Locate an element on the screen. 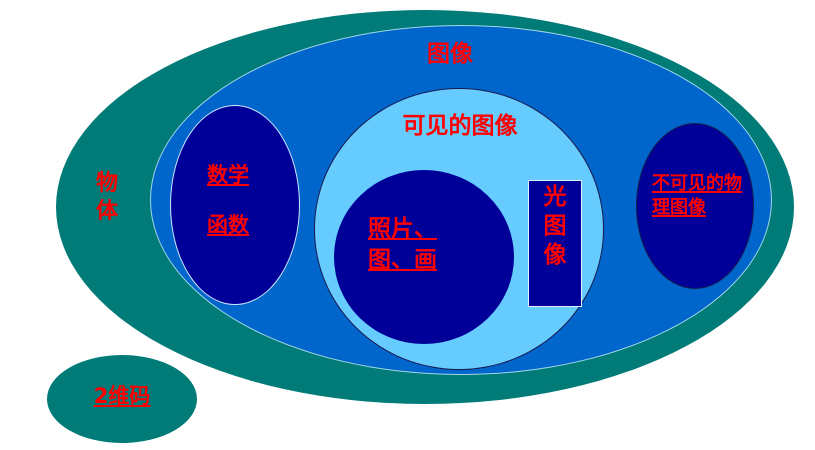 The height and width of the screenshot is (450, 815). code-label-text: 2维码 is located at coordinates (122, 396).